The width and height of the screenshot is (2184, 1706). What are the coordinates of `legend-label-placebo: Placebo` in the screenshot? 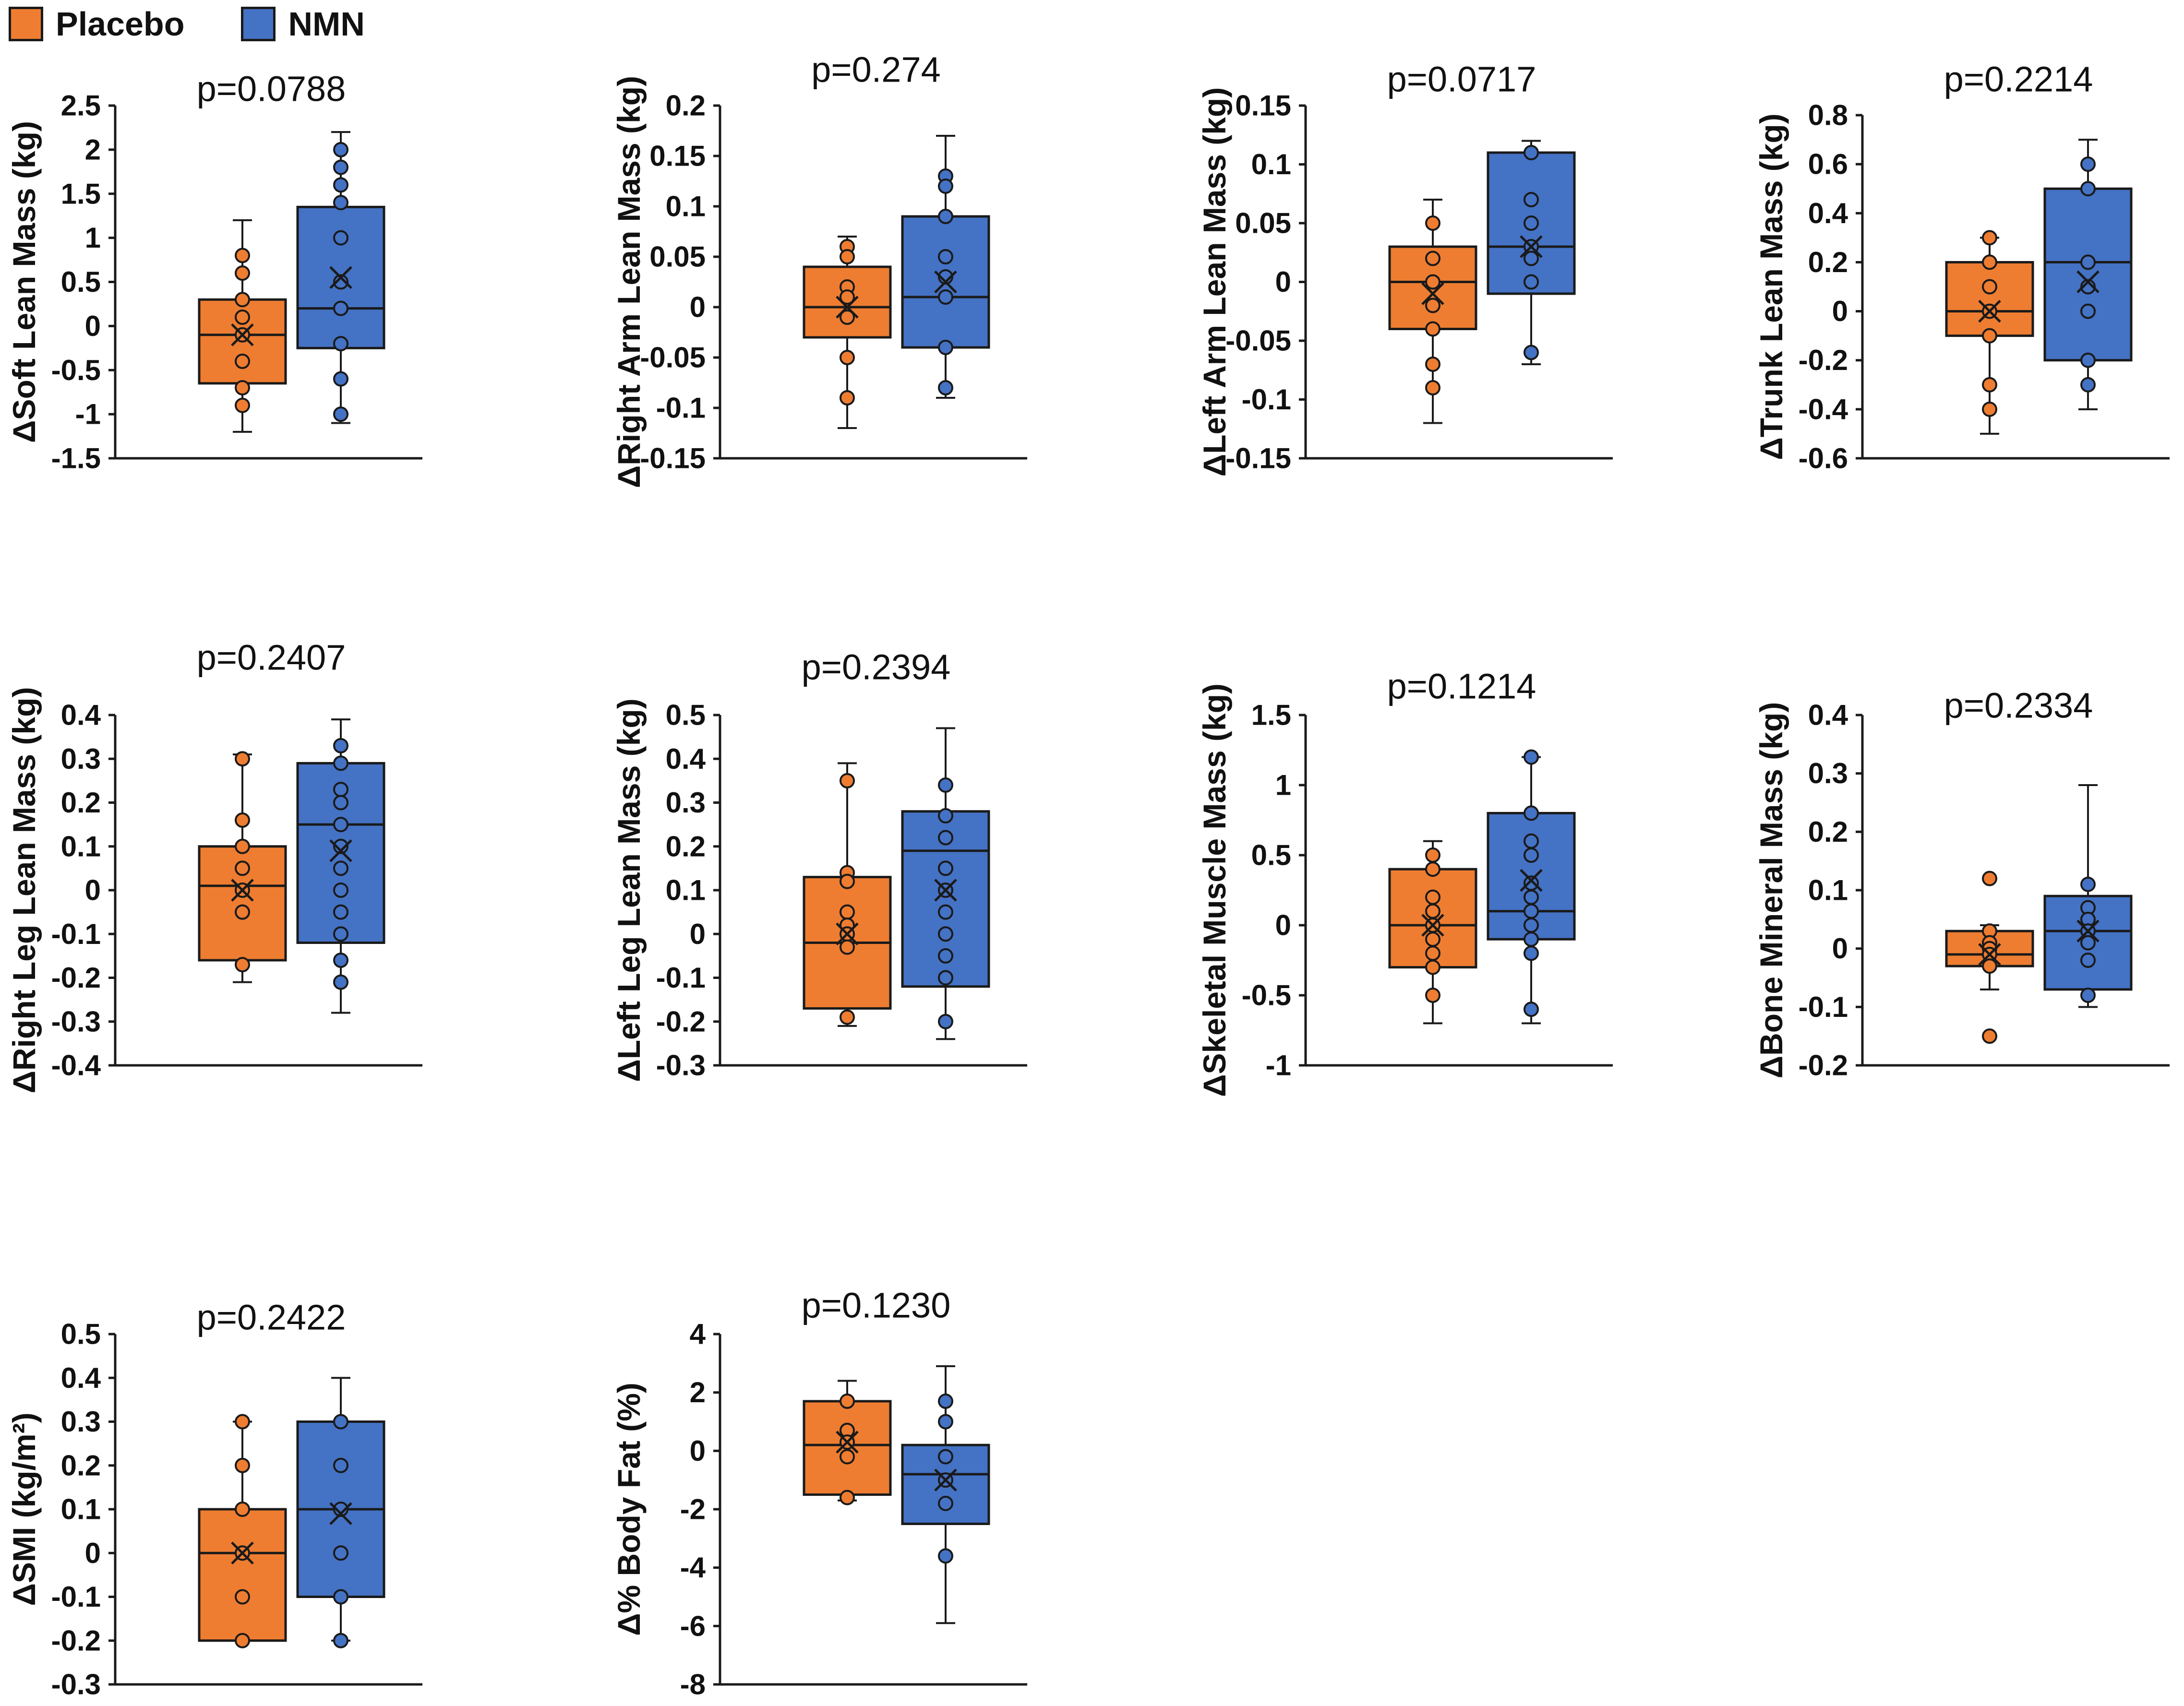 It's located at (120, 24).